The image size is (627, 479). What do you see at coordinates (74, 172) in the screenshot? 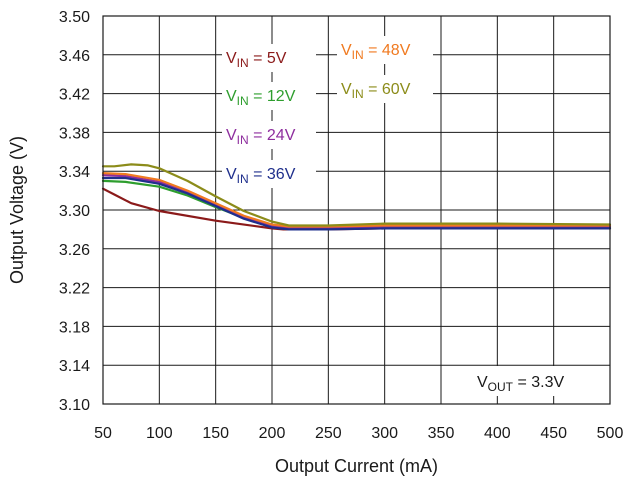
I see `y-tick-label: 3.34` at bounding box center [74, 172].